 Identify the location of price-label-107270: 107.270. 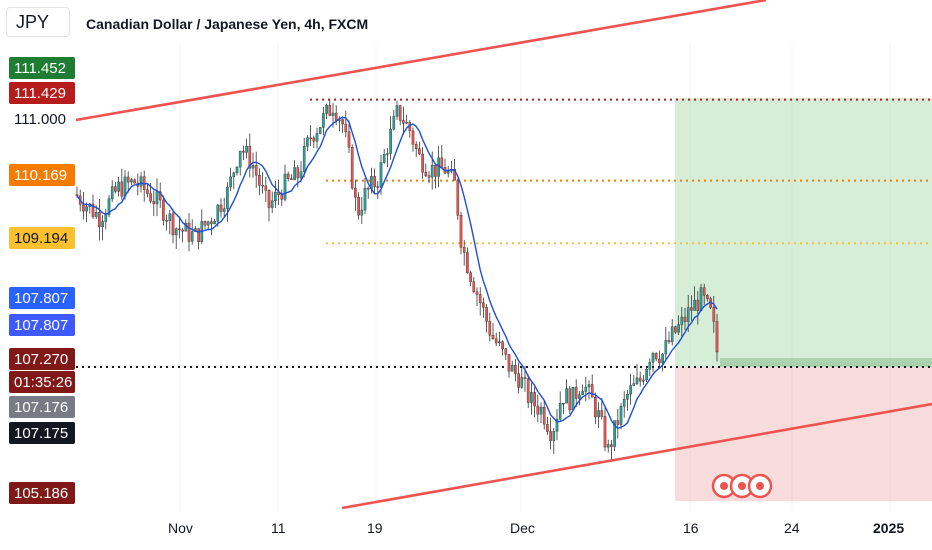
(42, 359).